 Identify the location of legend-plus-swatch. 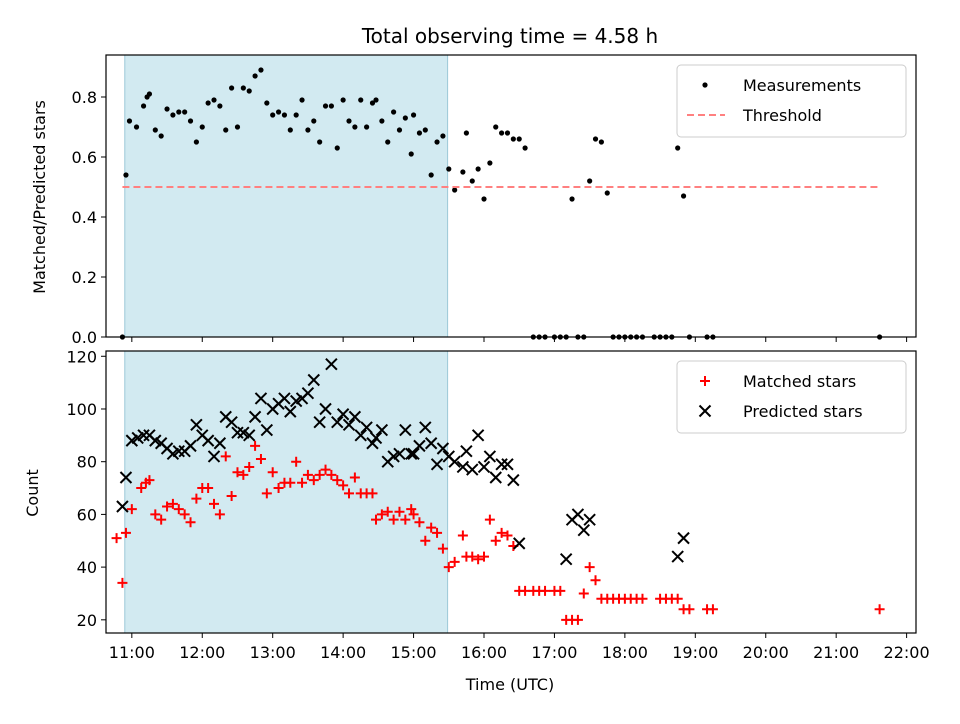
(705, 381).